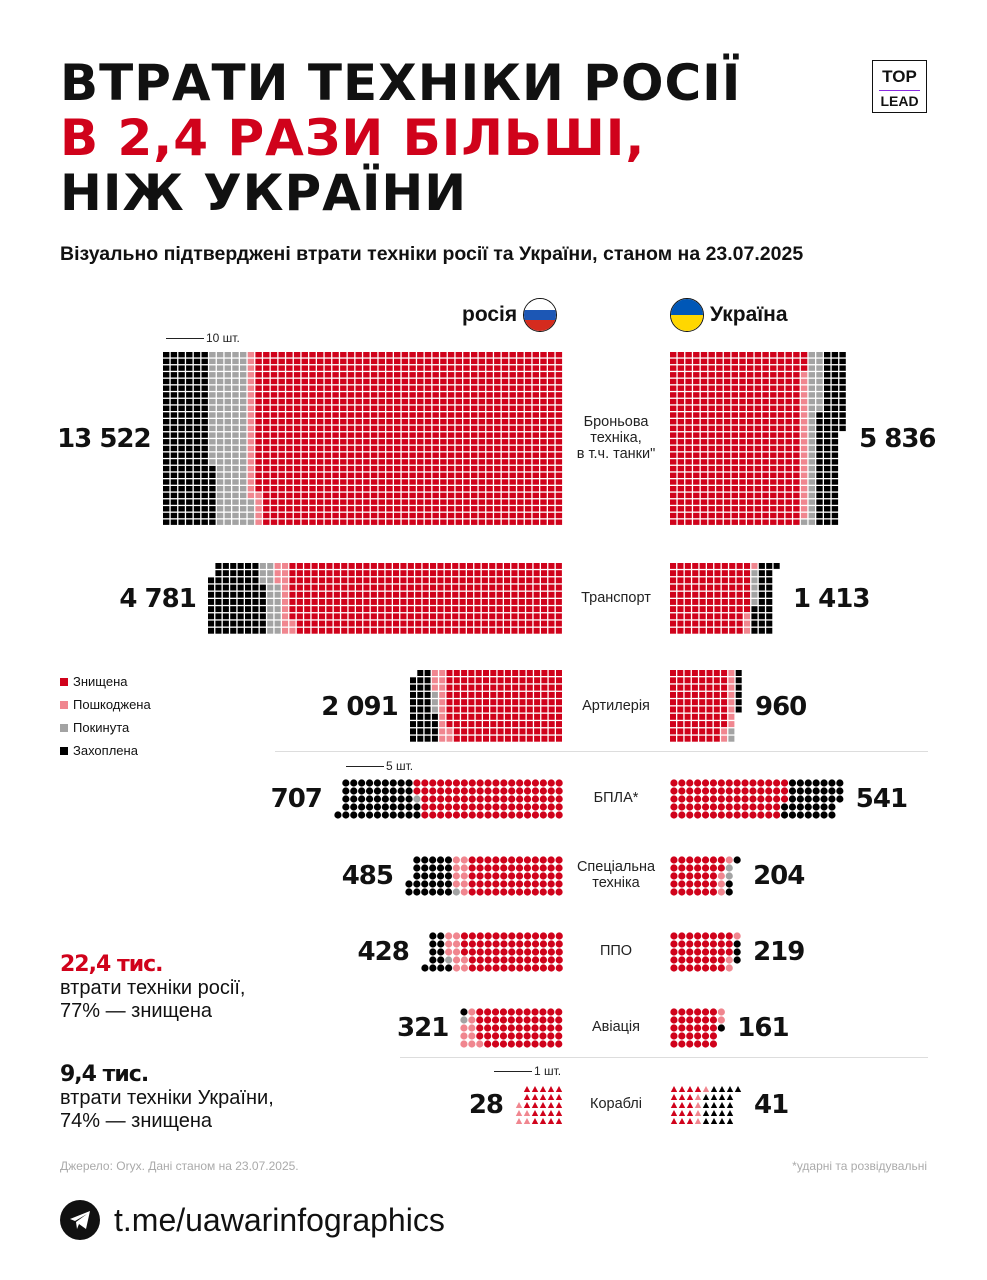  I want to click on russia-unit-grid, so click(384, 598).